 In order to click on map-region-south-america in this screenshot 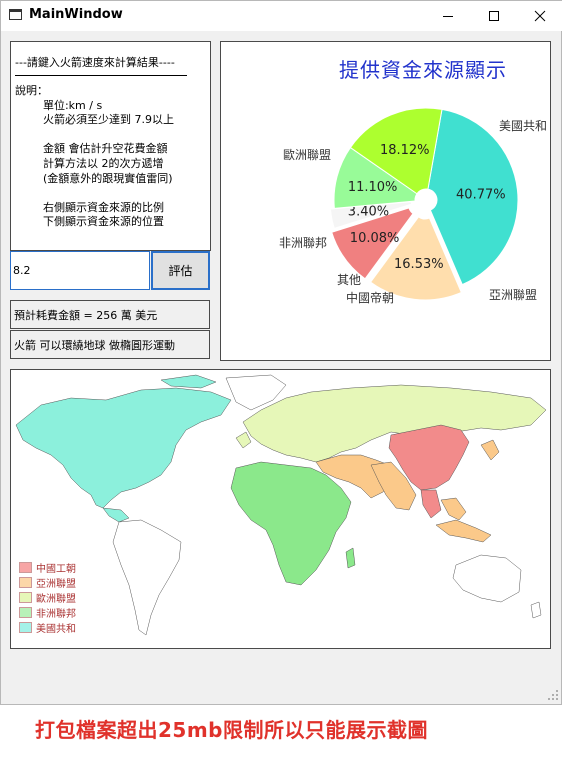, I will do `click(147, 577)`.